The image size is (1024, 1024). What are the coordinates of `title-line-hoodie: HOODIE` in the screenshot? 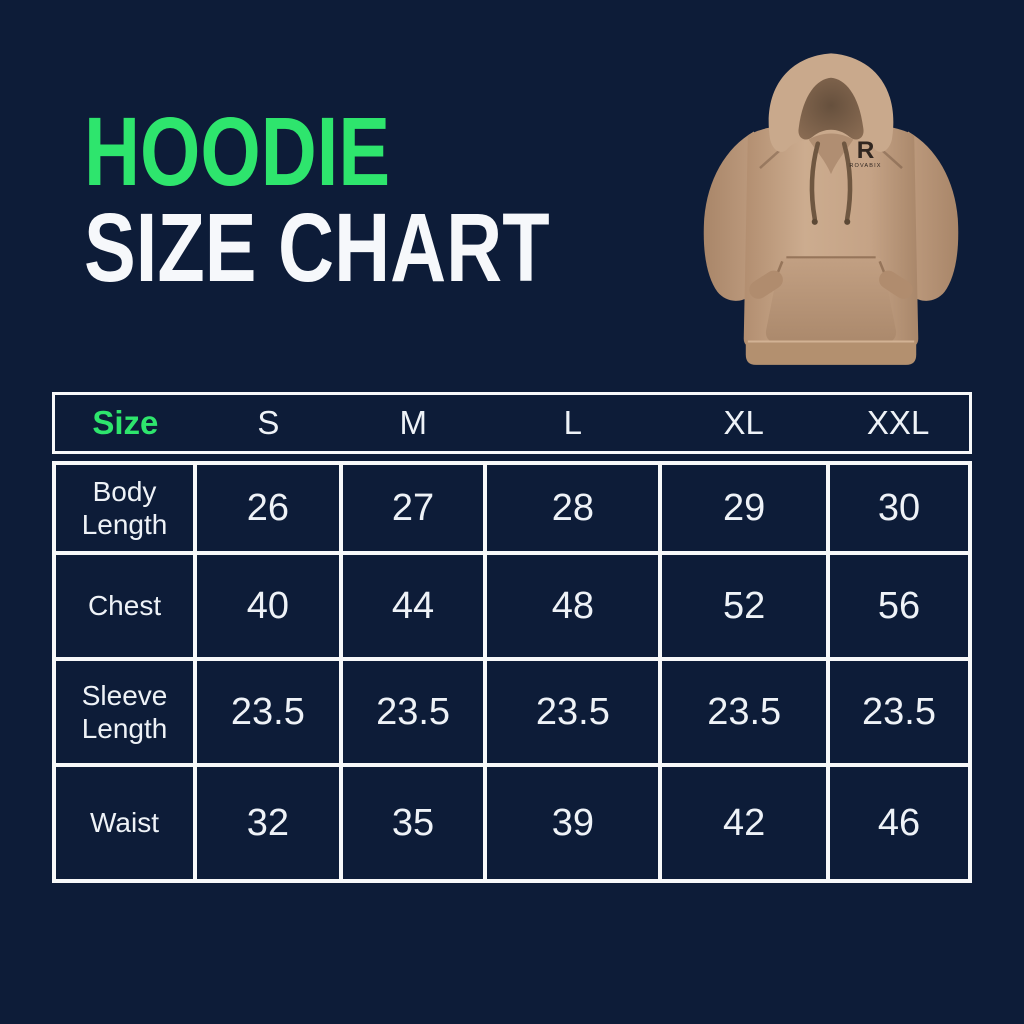 It's located at (237, 151).